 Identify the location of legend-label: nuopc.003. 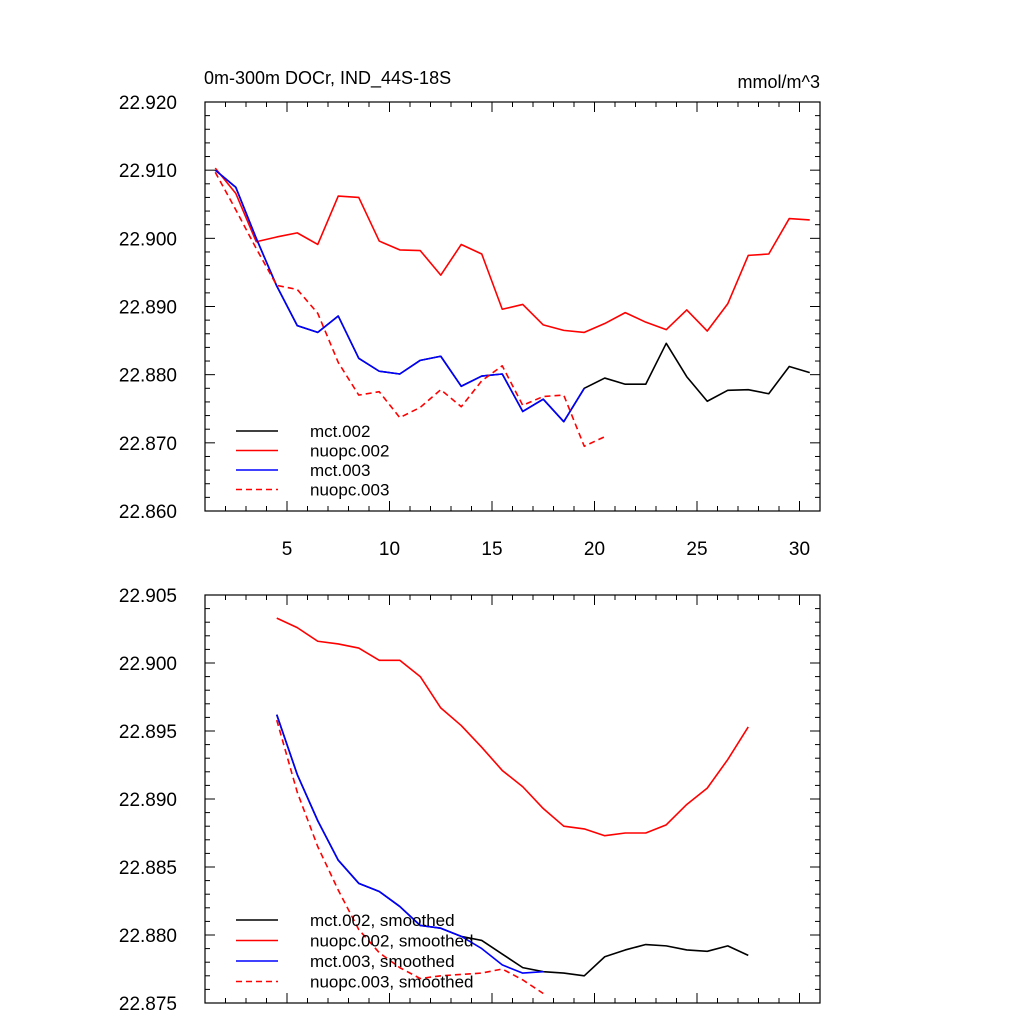
(349, 490).